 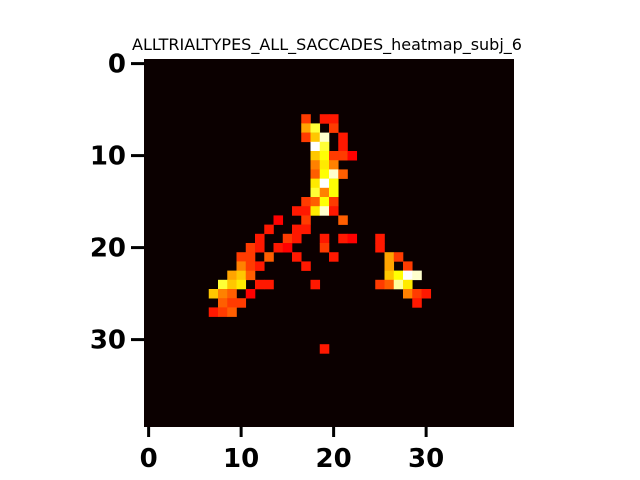 I want to click on x-tick-label: 10, so click(x=241, y=459).